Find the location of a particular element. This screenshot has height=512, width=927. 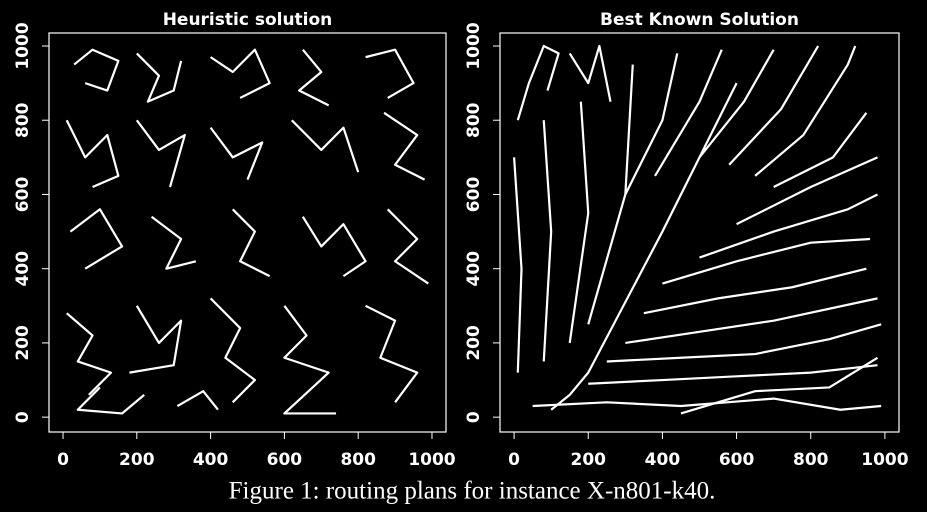

chart-title: Best Known Solution is located at coordinates (699, 20).